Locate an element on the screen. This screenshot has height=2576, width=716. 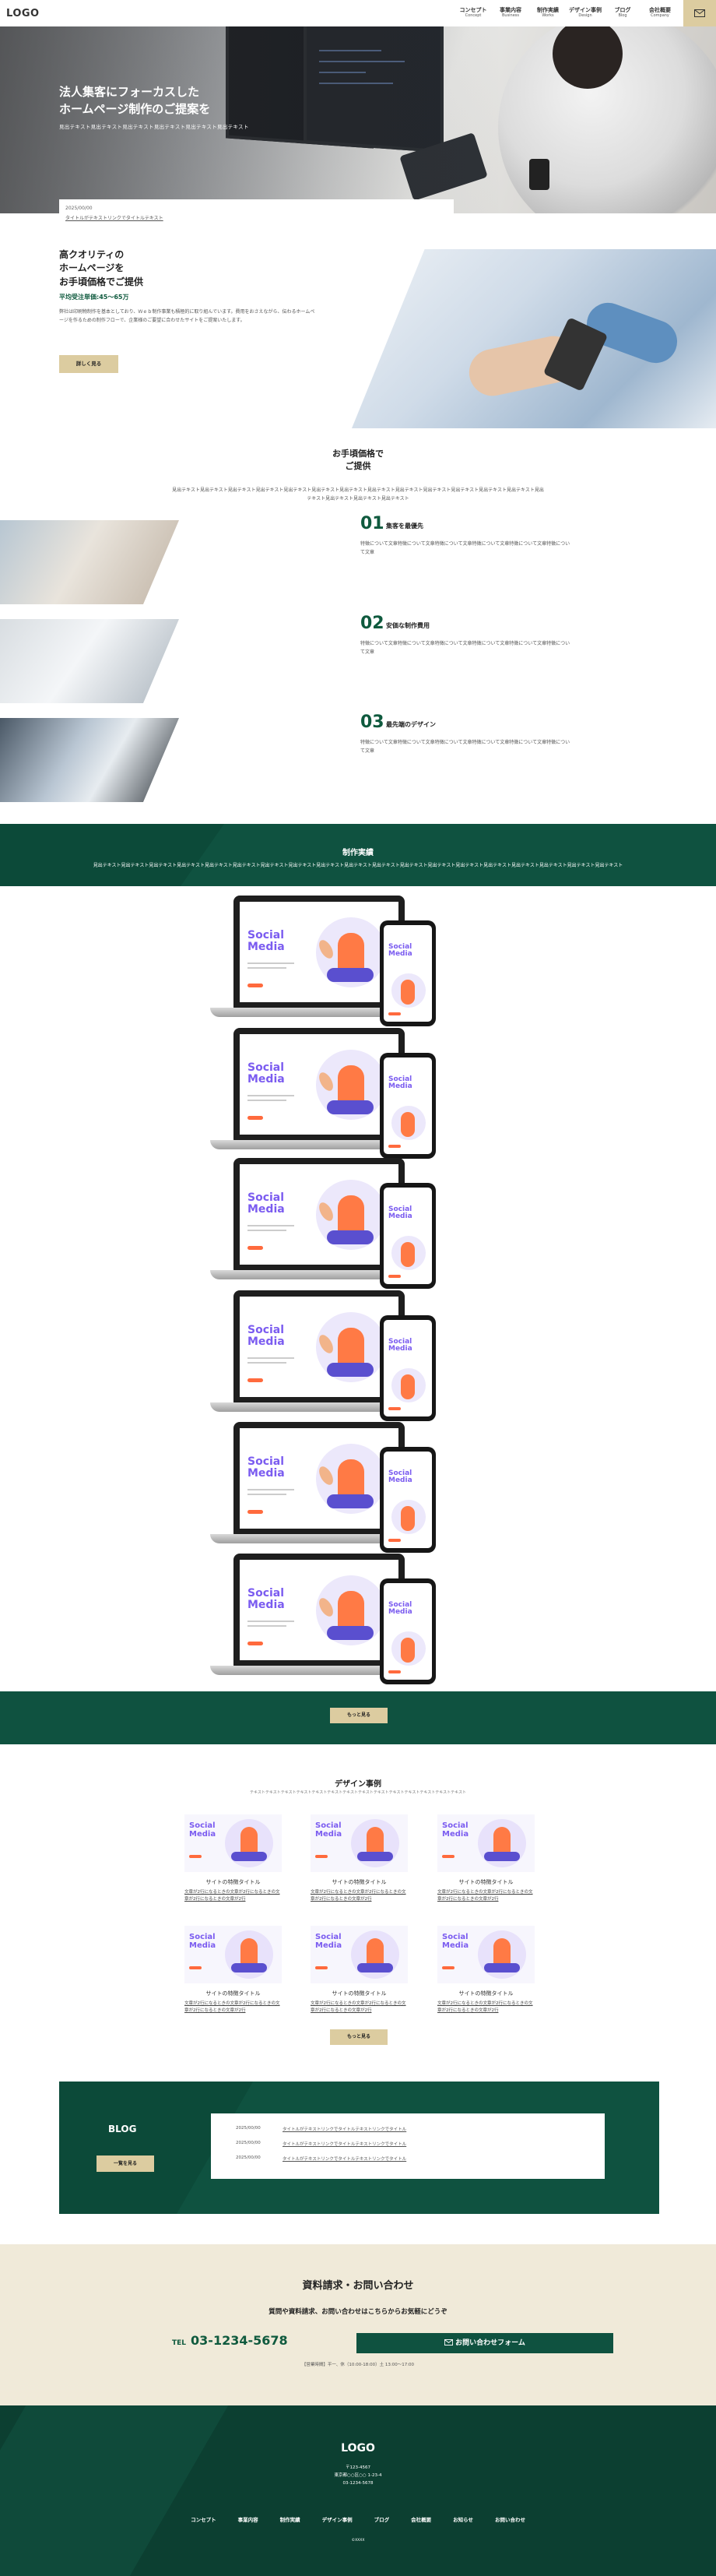
nav-item-business: 事業内容 Business is located at coordinates (510, 13).